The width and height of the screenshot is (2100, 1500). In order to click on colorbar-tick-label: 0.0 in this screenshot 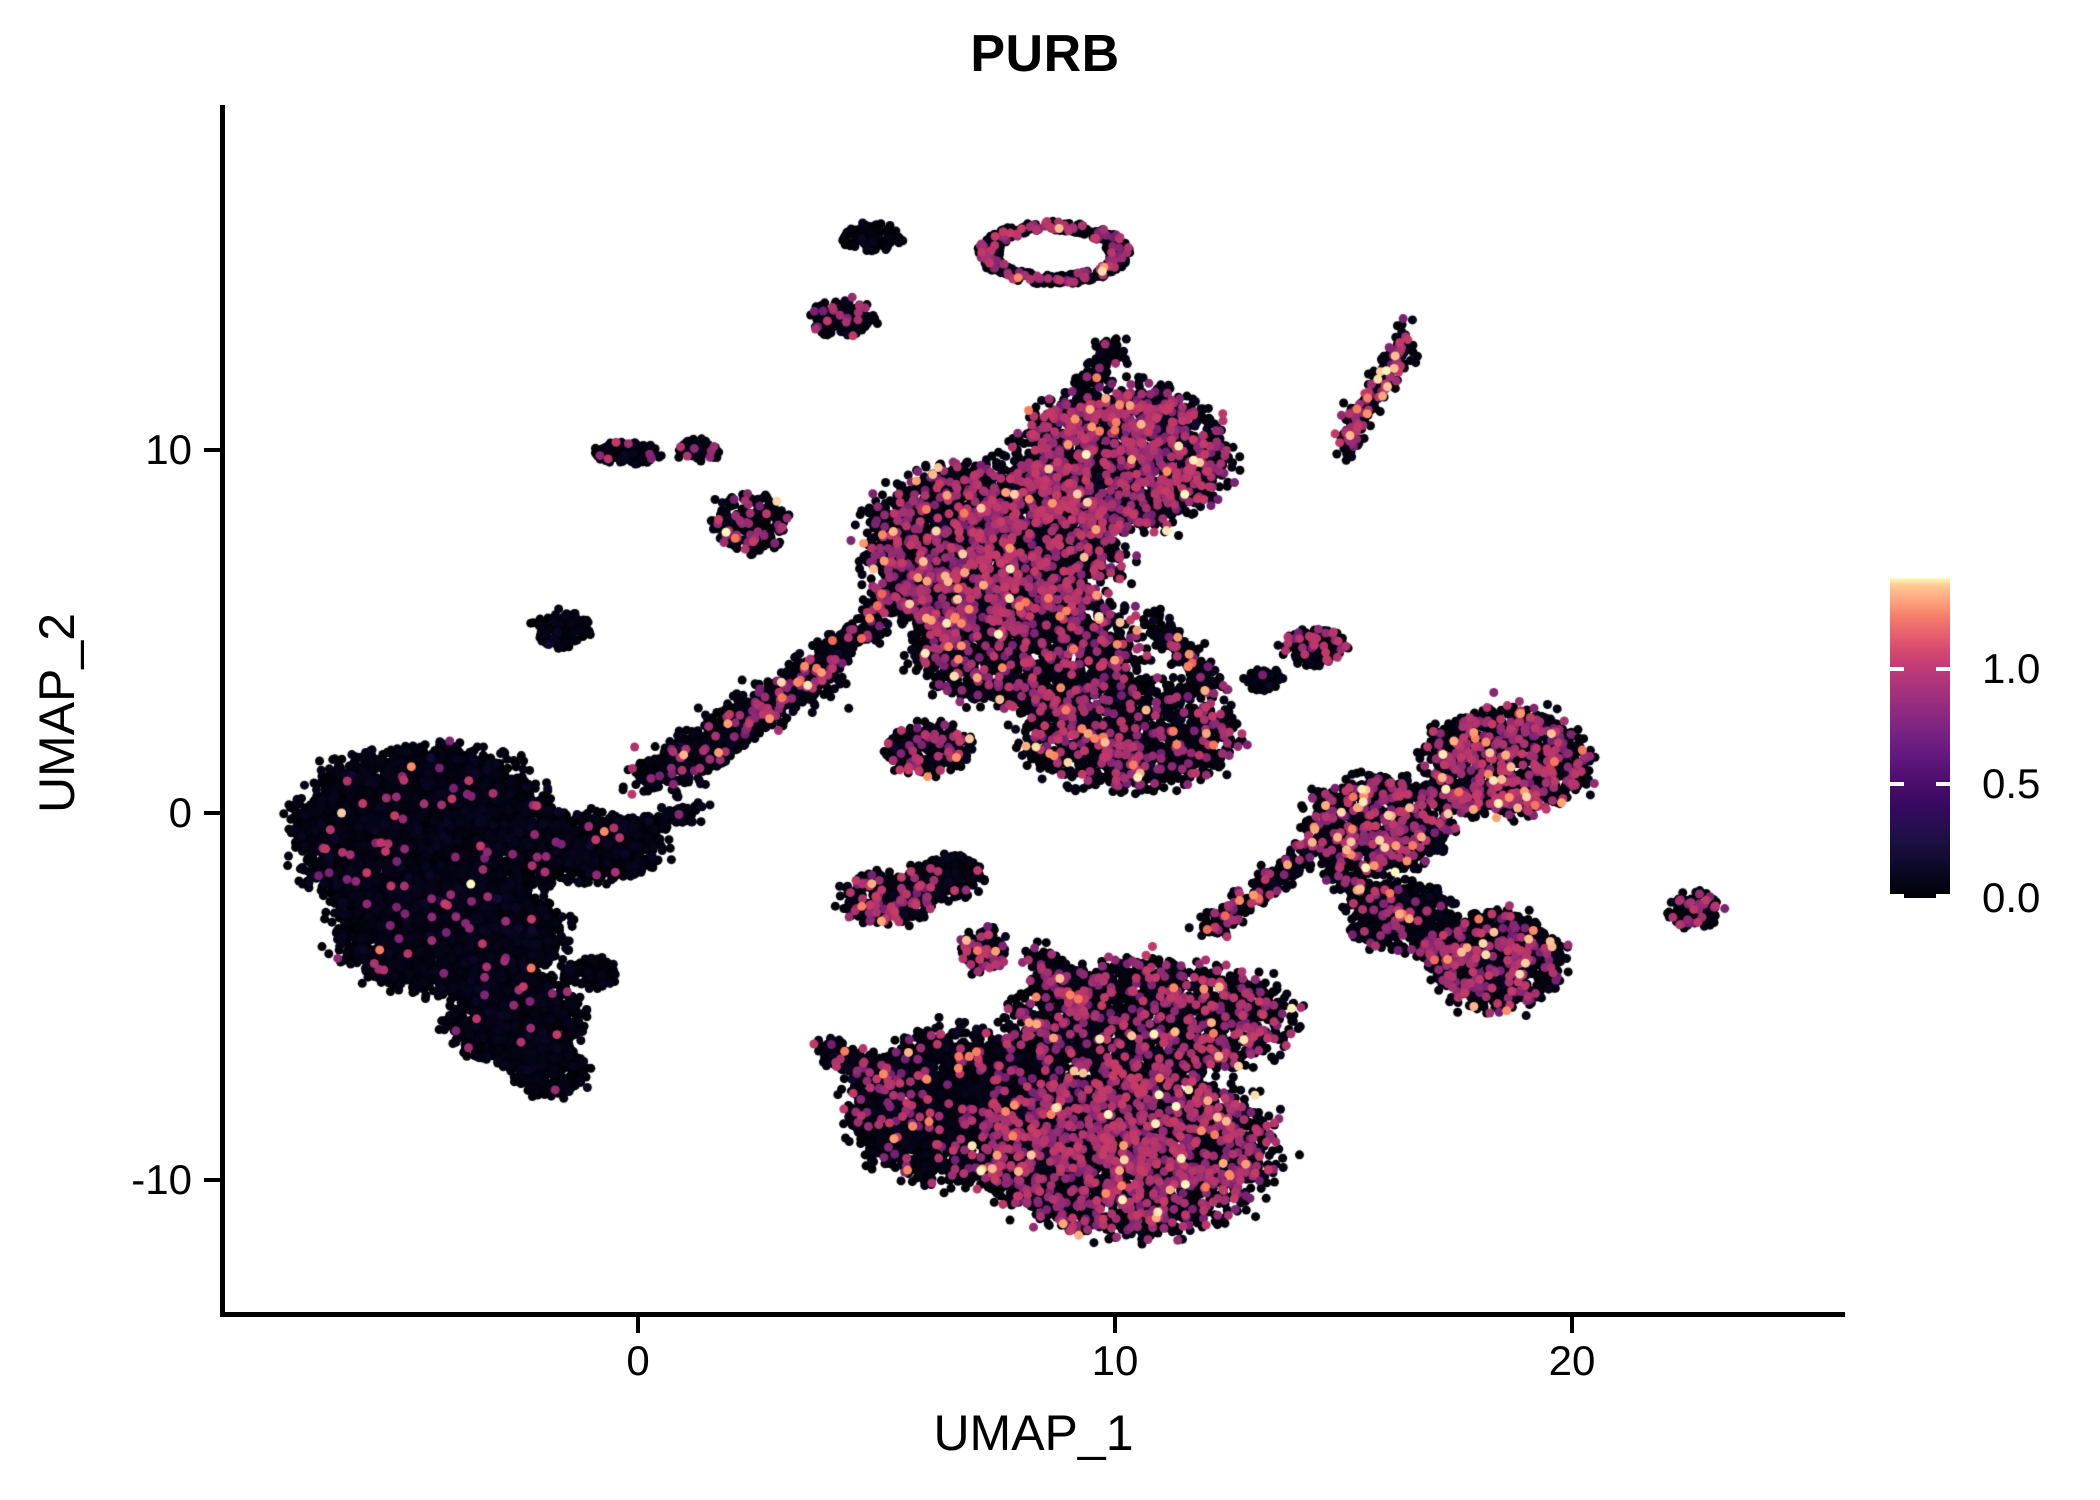, I will do `click(2011, 897)`.